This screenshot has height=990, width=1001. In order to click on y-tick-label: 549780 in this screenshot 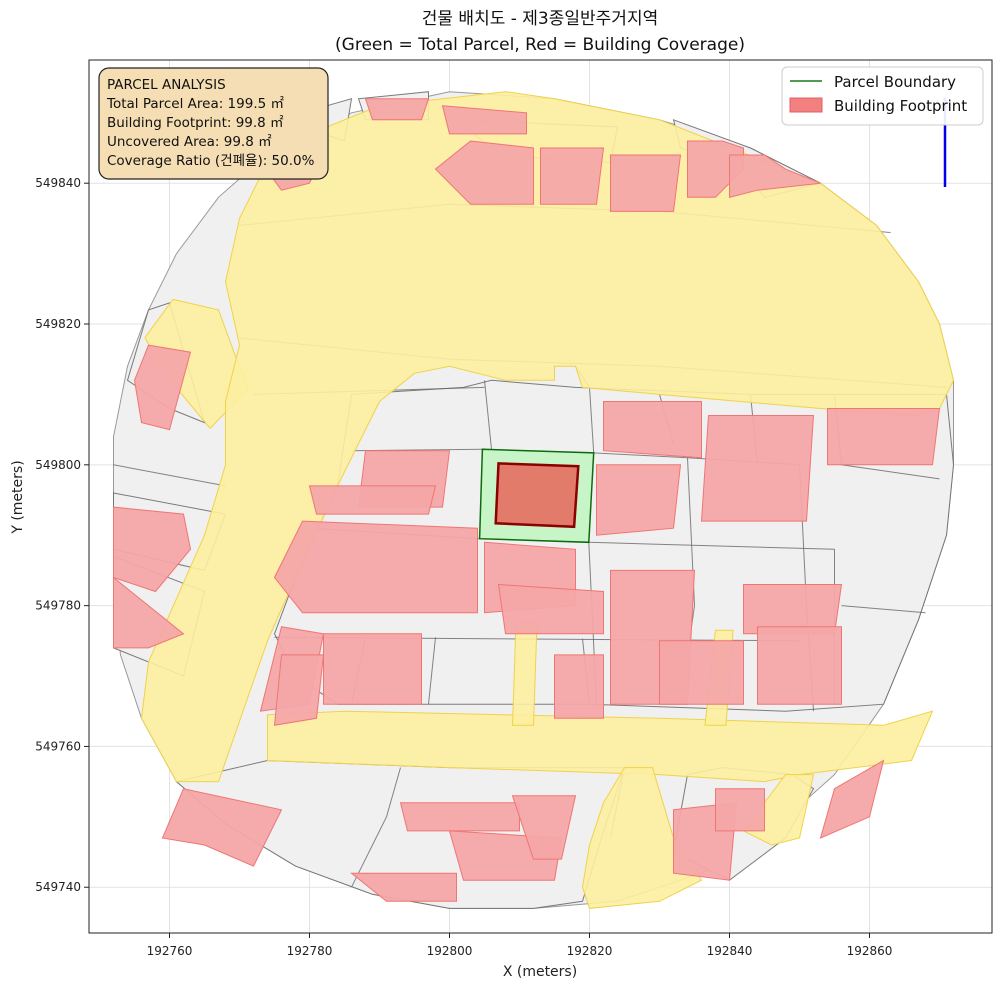, I will do `click(58, 606)`.